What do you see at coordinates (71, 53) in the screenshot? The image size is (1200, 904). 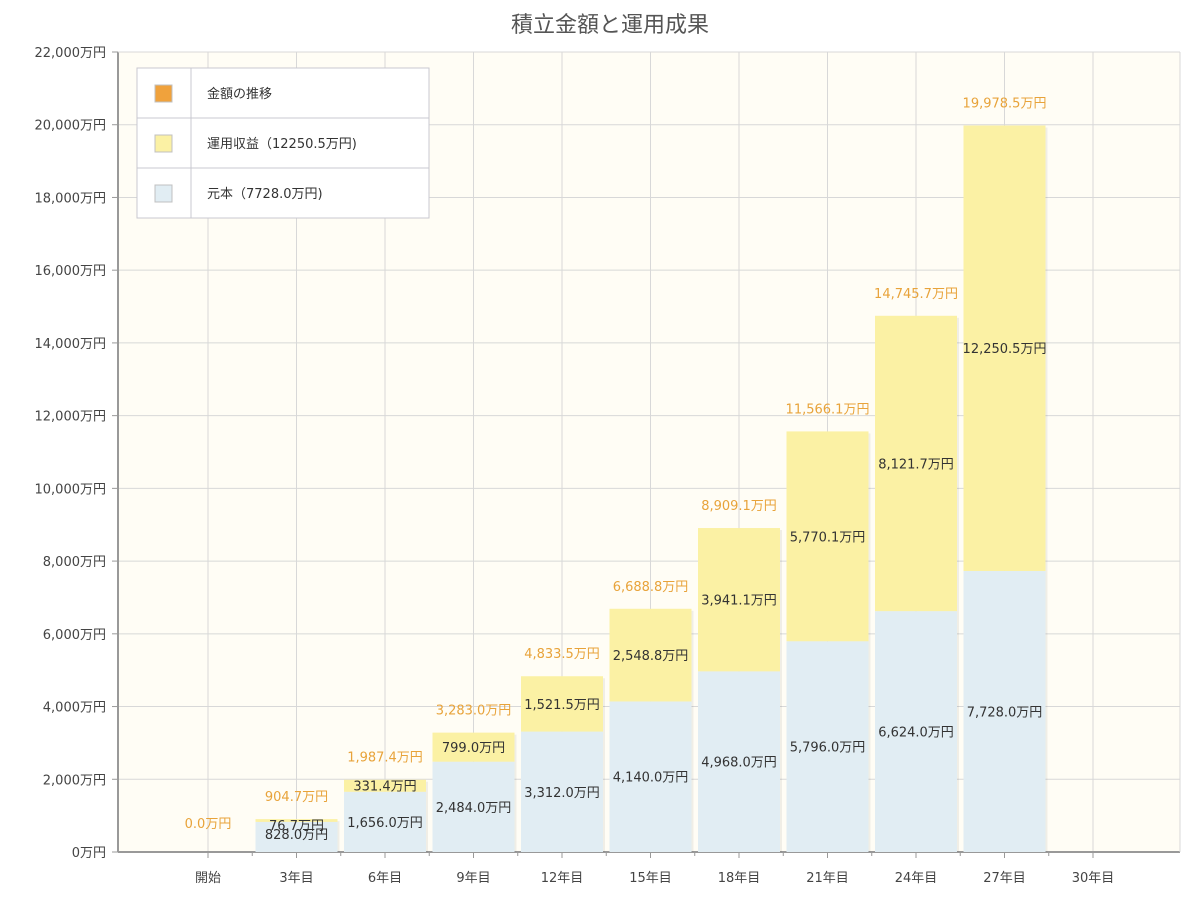 I see `y-tick-label: 22,000万円` at bounding box center [71, 53].